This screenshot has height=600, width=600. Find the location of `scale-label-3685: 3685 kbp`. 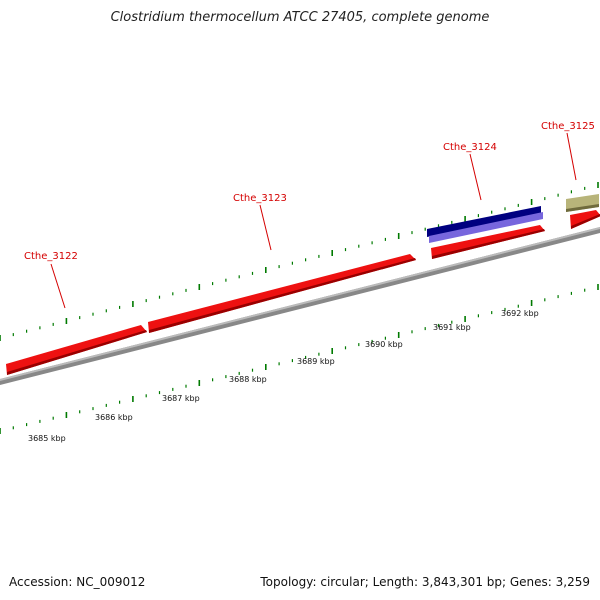

scale-label-3685: 3685 kbp is located at coordinates (47, 438).